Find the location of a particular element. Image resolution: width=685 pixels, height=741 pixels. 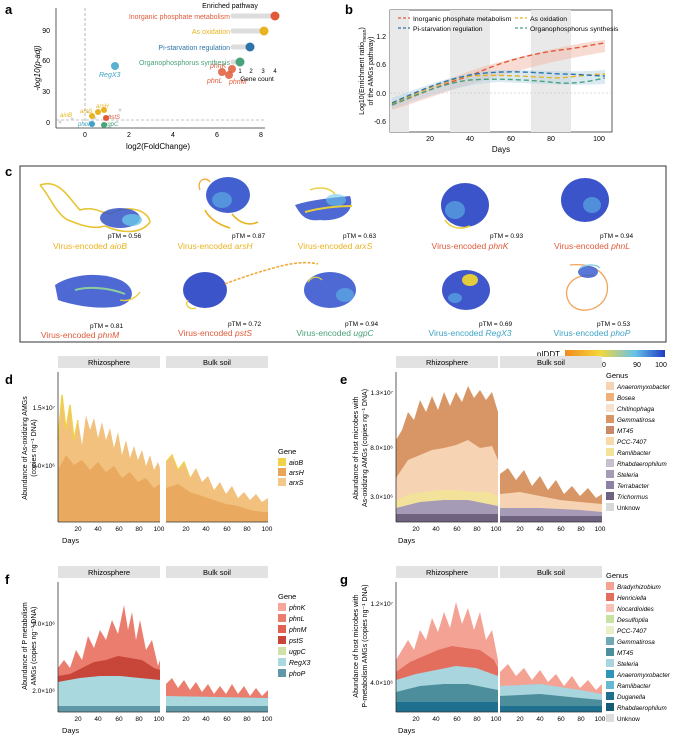

d-xtick-b60: 60 is located at coordinates (227, 529).